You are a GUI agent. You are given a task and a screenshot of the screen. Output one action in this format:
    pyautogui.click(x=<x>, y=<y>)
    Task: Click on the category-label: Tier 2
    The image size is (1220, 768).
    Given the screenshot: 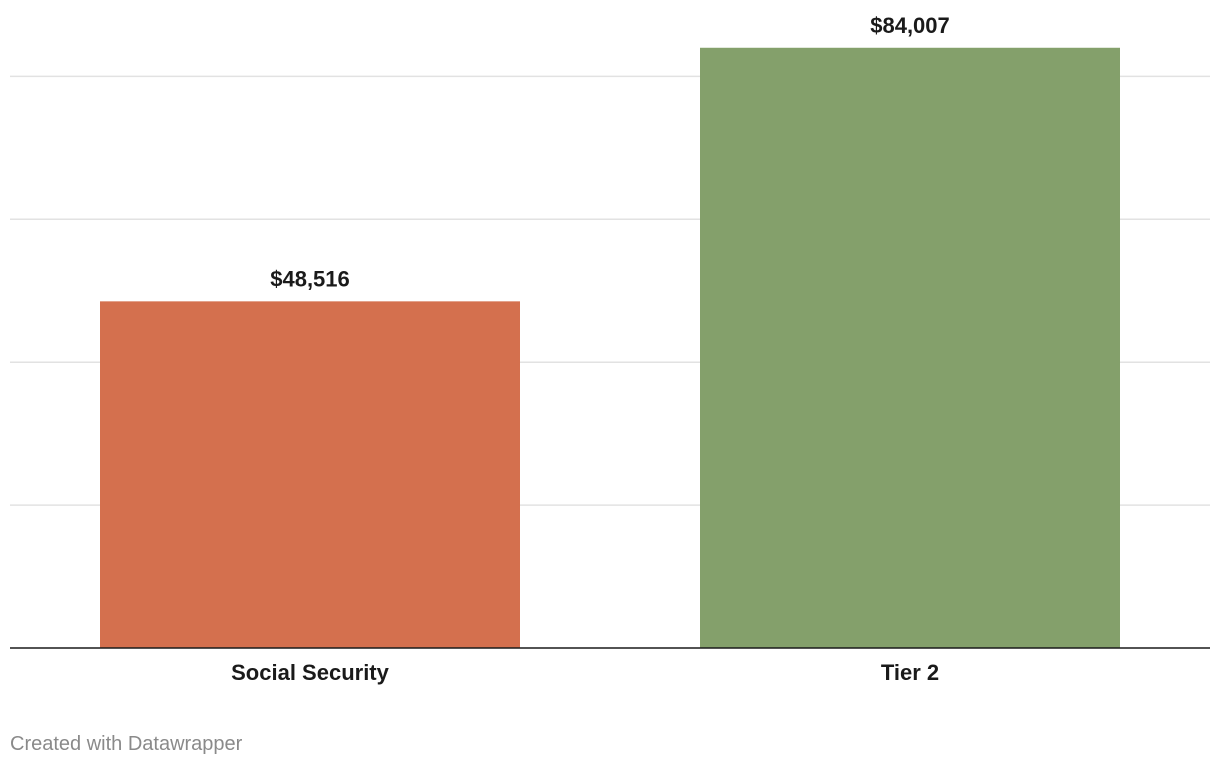 What is the action you would take?
    pyautogui.click(x=910, y=672)
    